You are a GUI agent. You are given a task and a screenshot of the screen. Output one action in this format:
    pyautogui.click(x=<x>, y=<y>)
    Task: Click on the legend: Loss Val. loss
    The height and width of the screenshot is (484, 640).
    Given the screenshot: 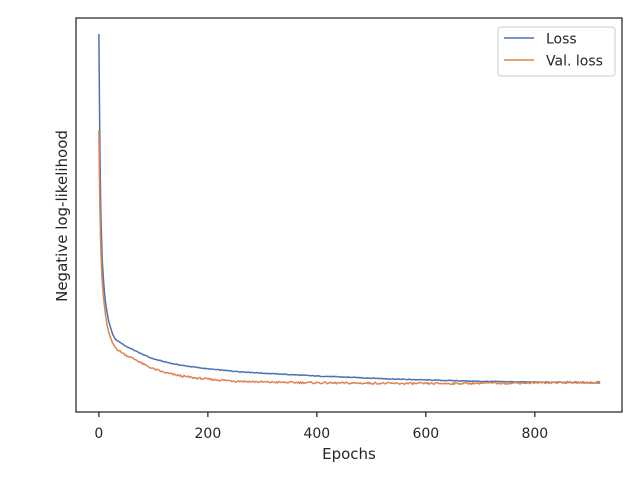 What is the action you would take?
    pyautogui.click(x=556, y=51)
    